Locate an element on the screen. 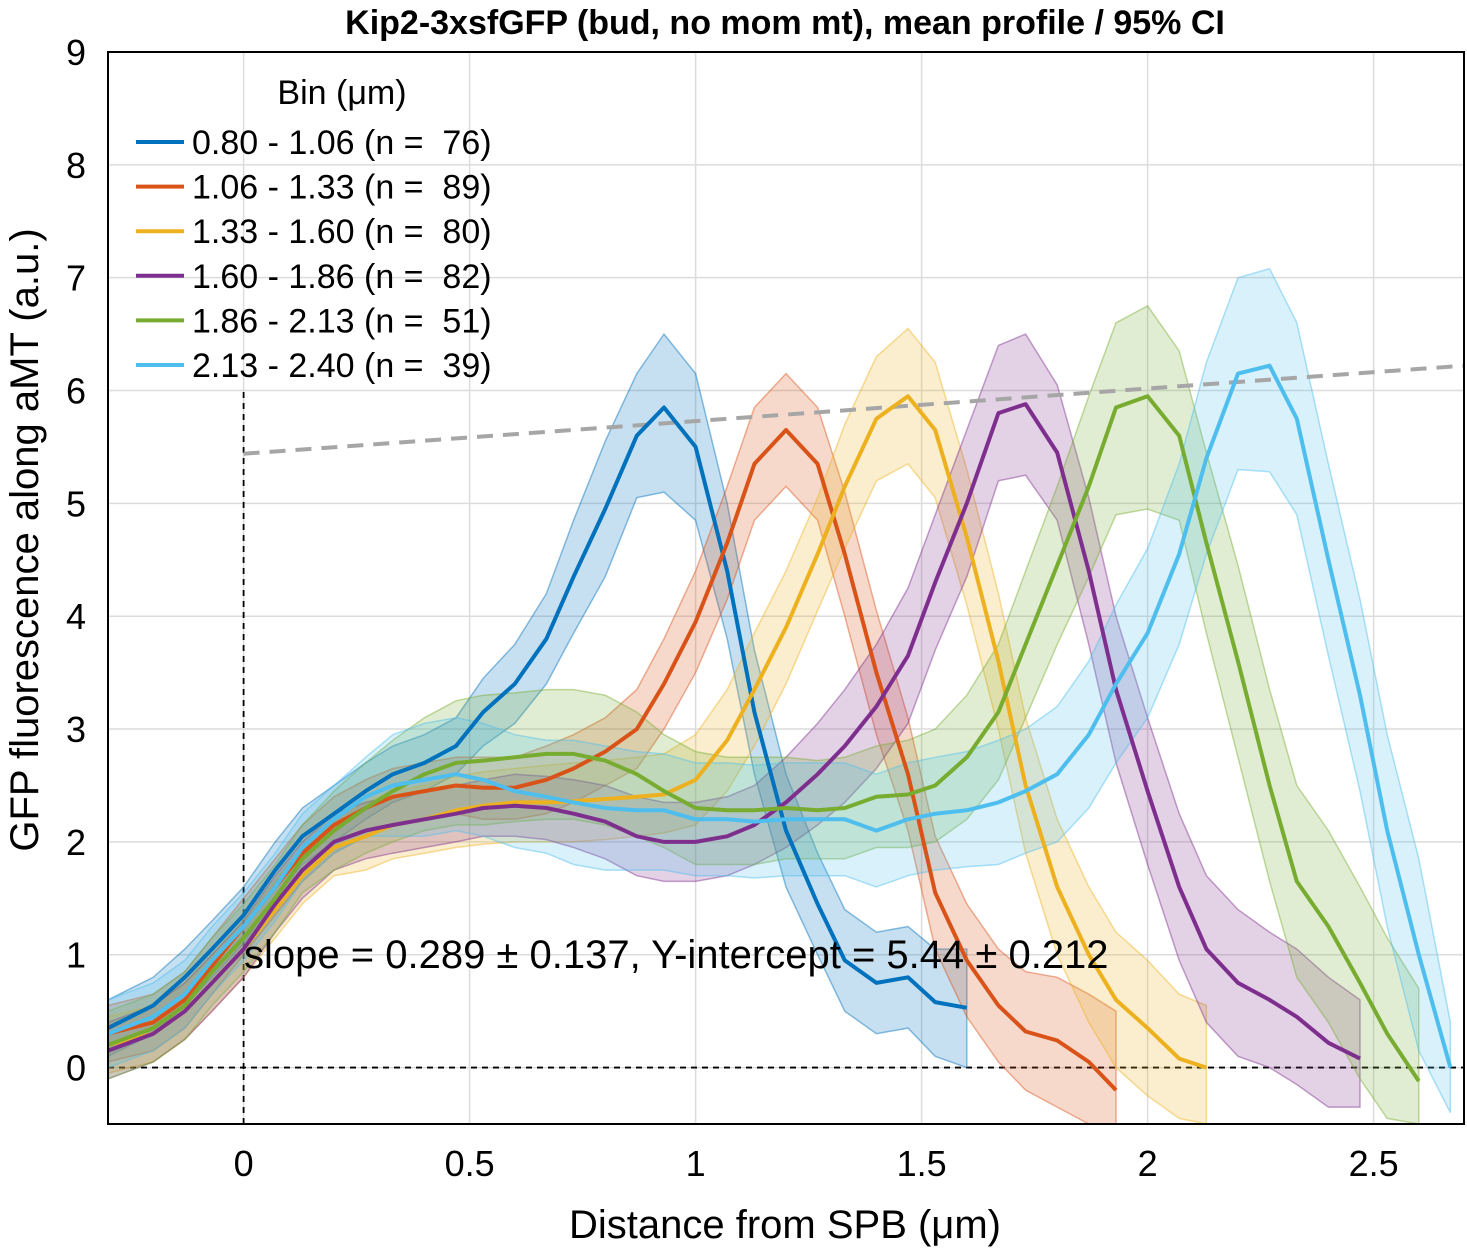  x-tick-label: 2.5 is located at coordinates (1374, 1163).